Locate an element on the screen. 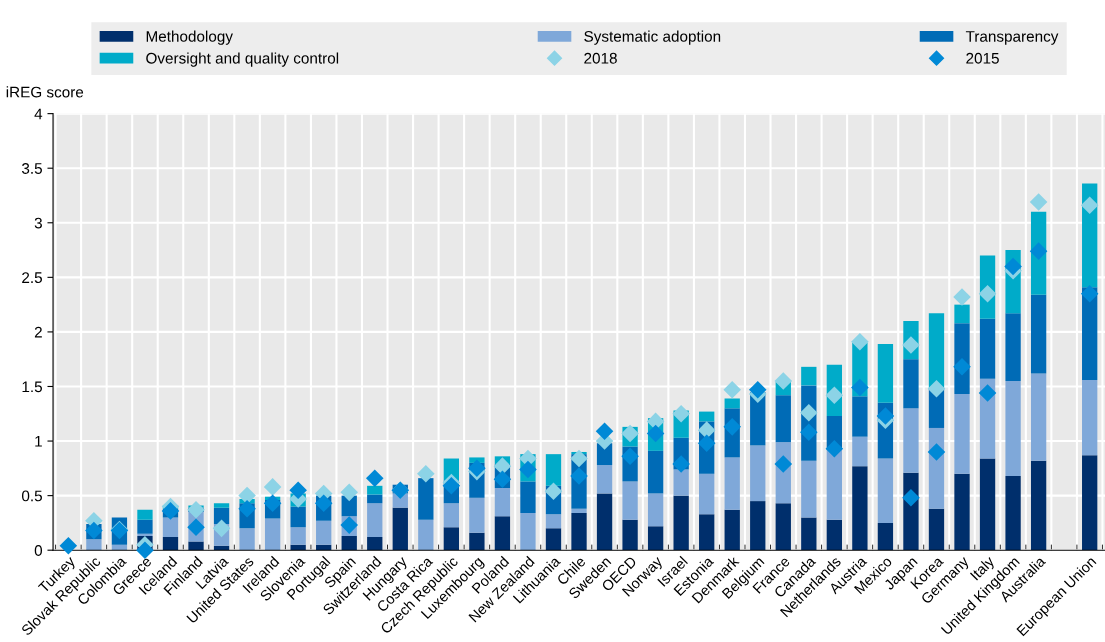 The height and width of the screenshot is (642, 1105). y-tick-label: 1 is located at coordinates (38, 441).